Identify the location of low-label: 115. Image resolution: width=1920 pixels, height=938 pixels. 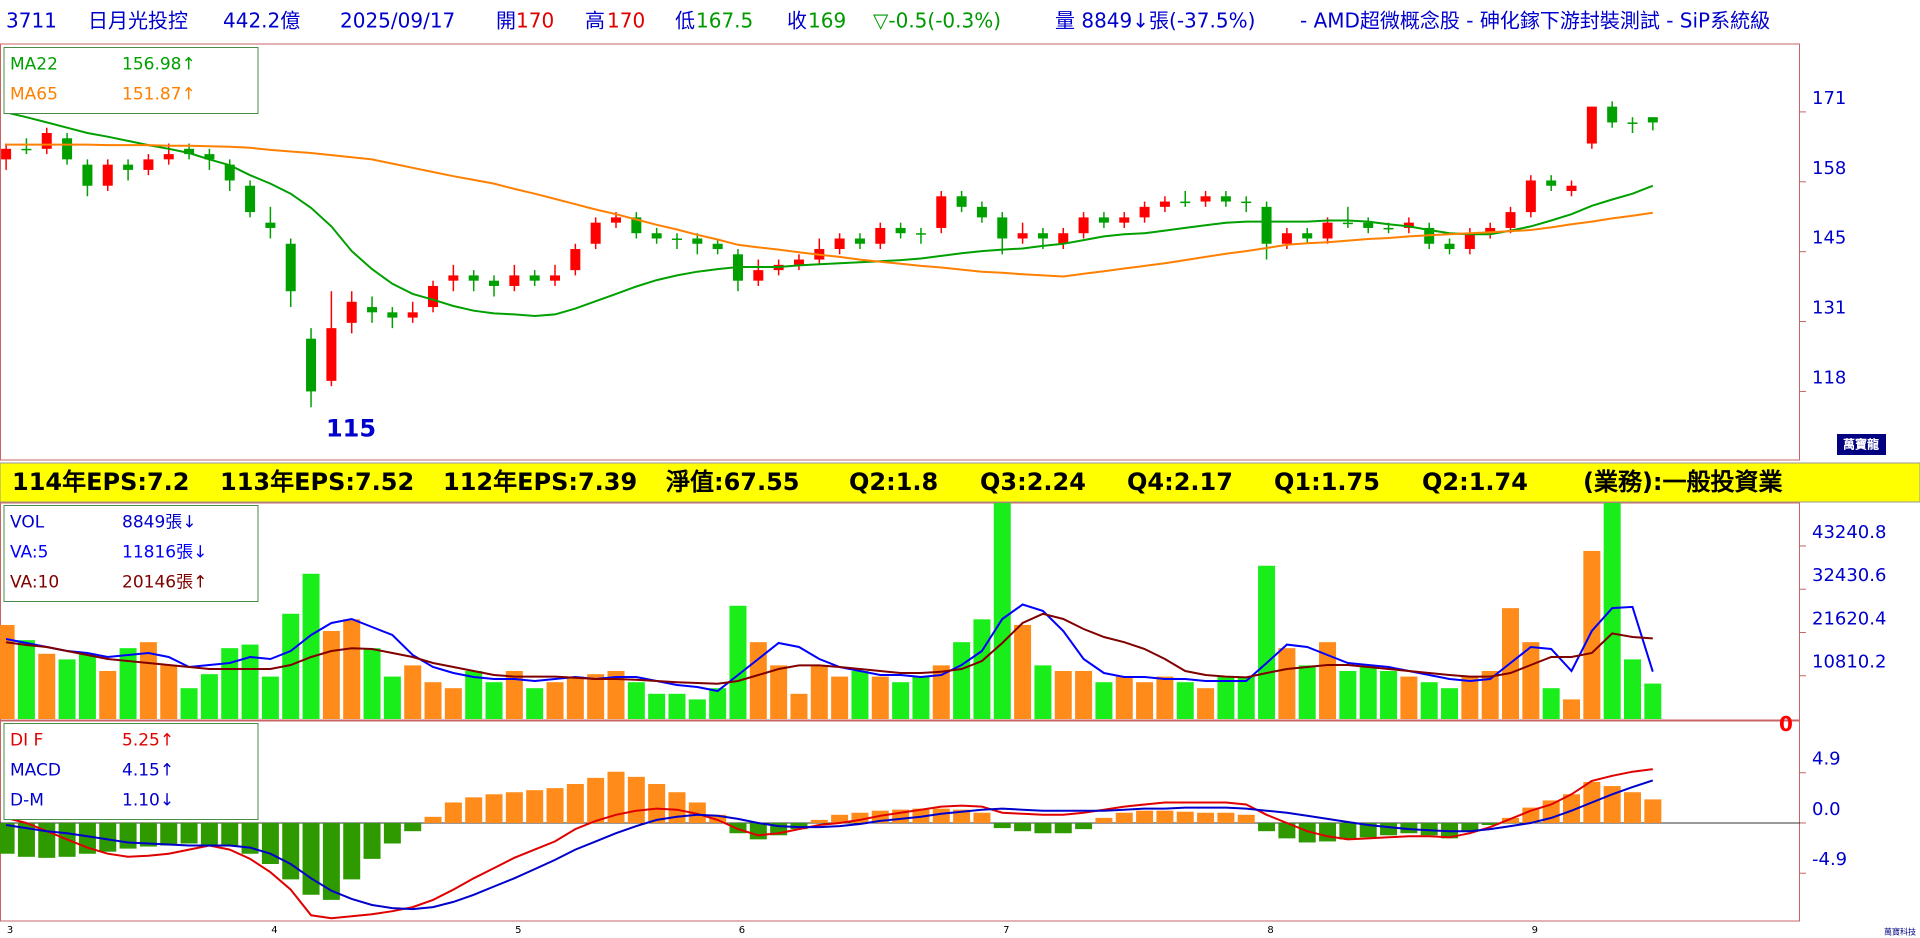
(351, 428).